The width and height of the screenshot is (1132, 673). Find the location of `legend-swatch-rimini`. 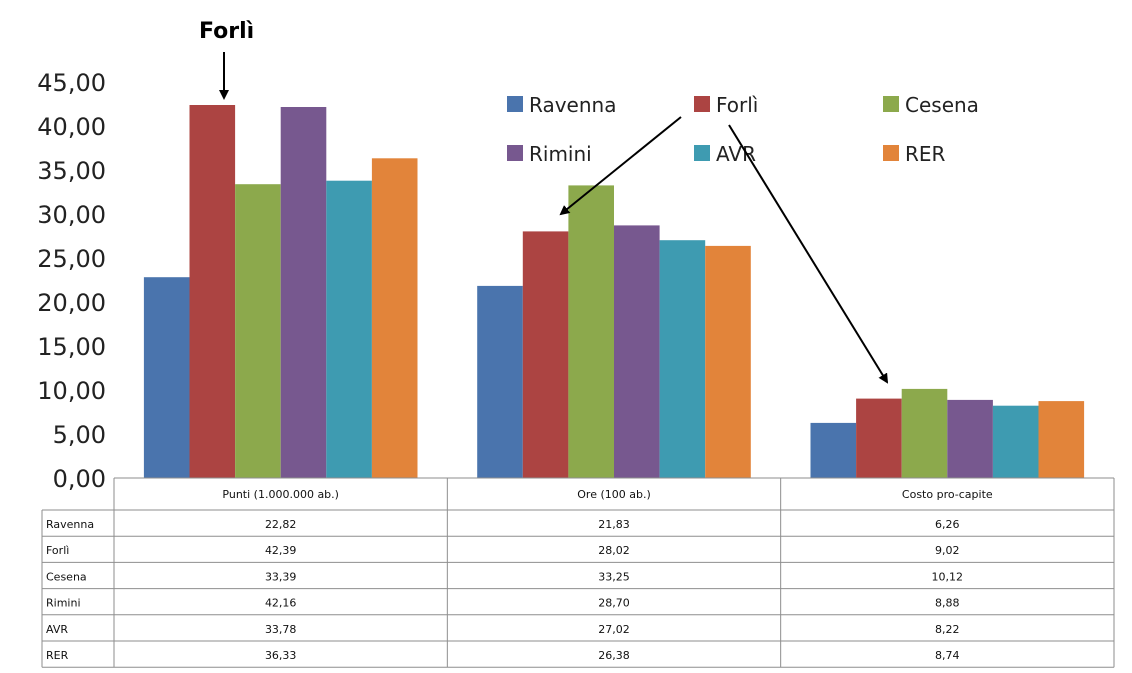

legend-swatch-rimini is located at coordinates (515, 153).